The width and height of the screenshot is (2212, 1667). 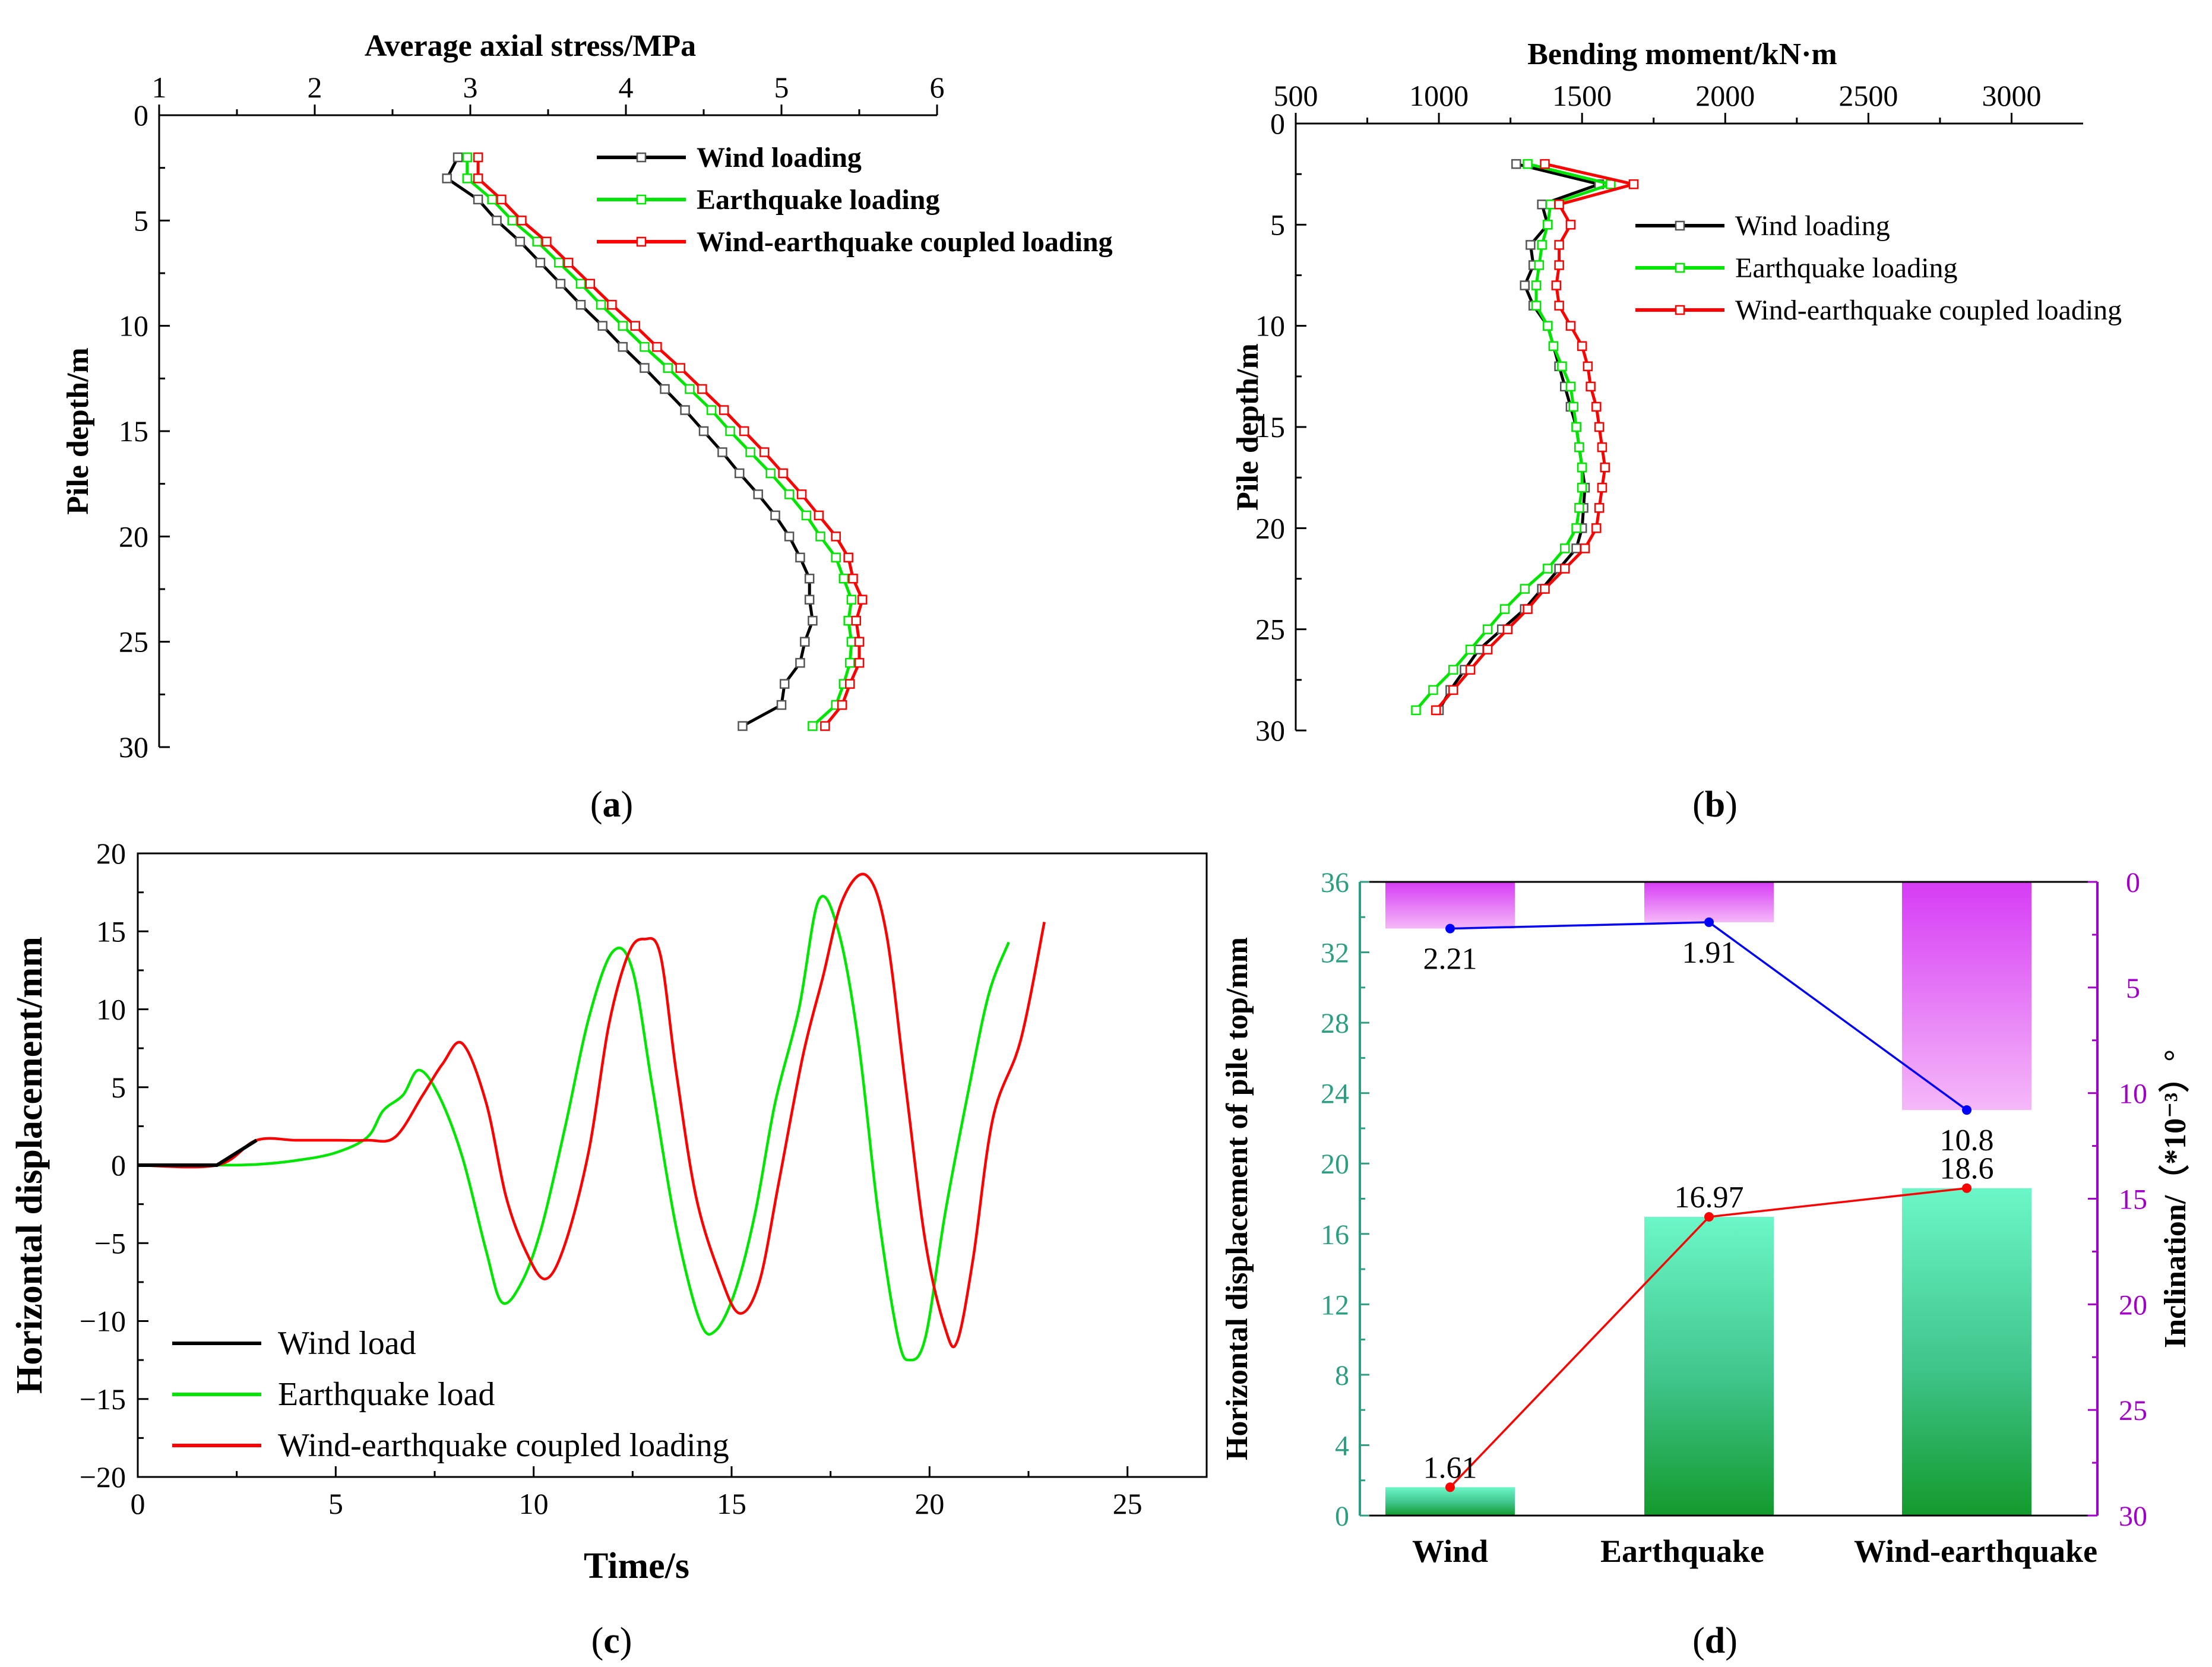 What do you see at coordinates (118, 1087) in the screenshot?
I see `y-tick-label: 5` at bounding box center [118, 1087].